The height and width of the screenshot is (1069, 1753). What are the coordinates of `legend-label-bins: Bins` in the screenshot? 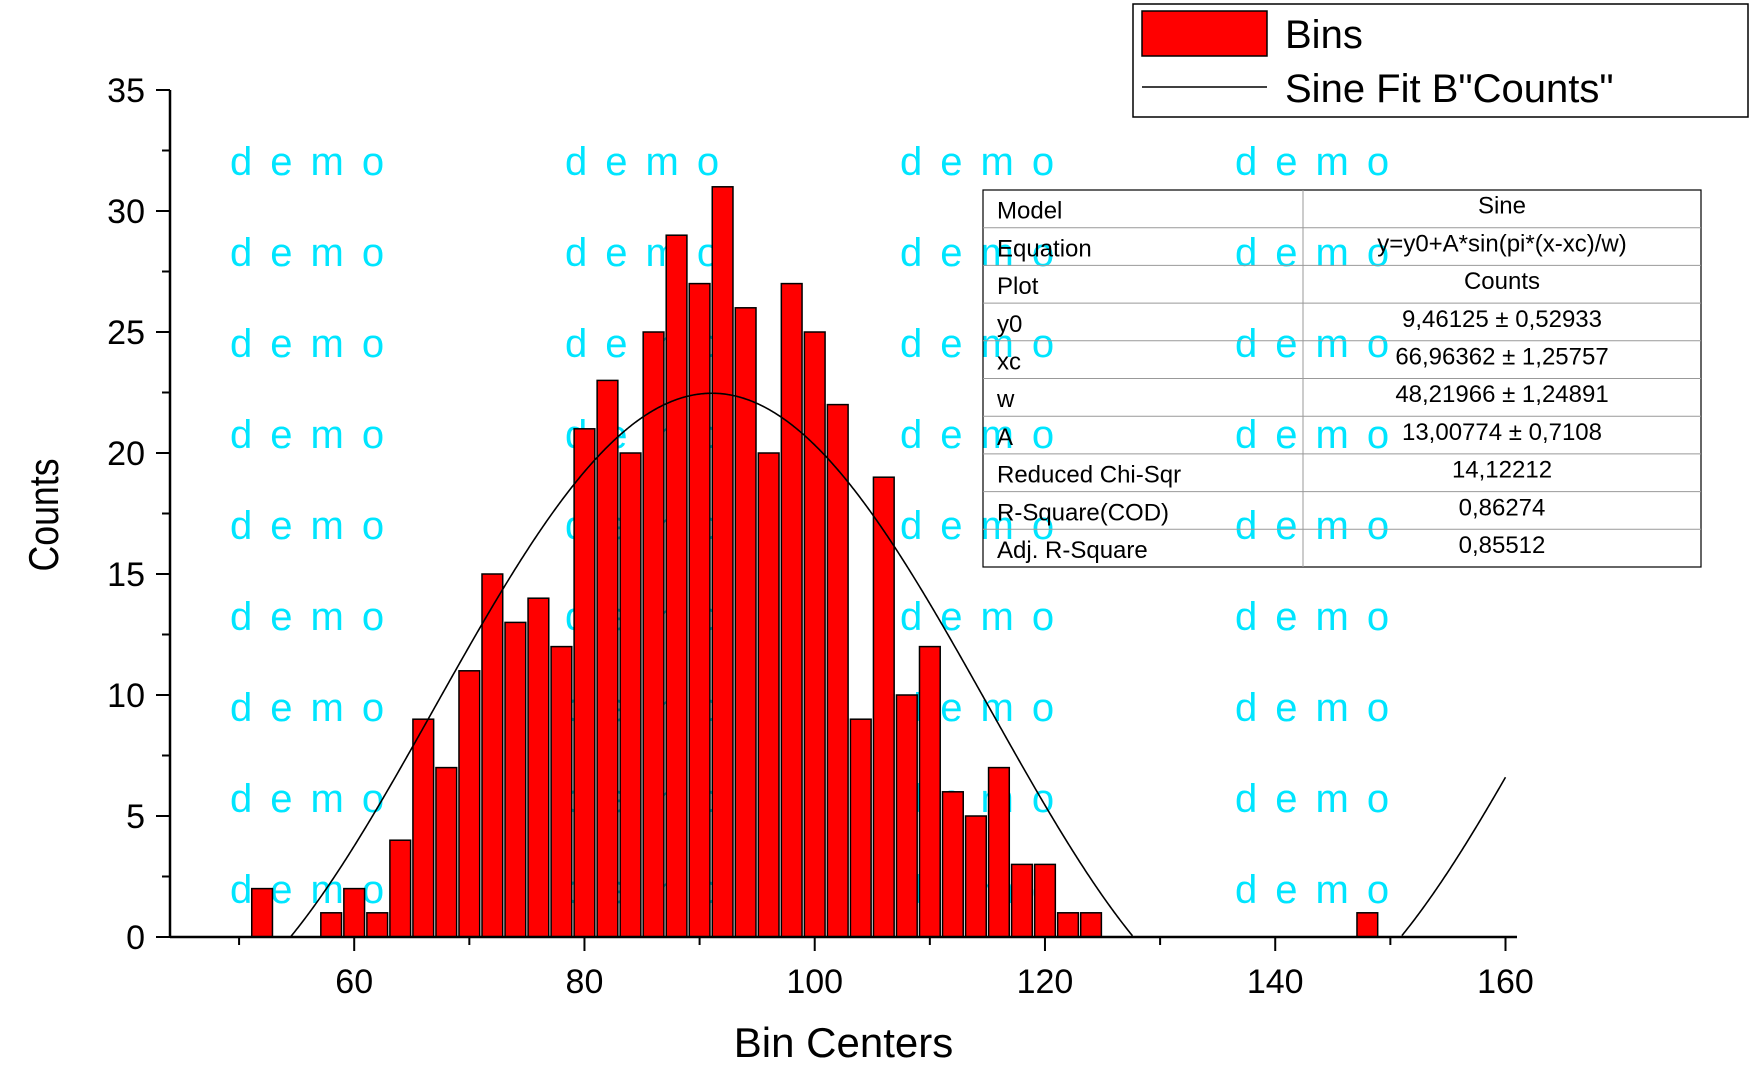 It's located at (1324, 35).